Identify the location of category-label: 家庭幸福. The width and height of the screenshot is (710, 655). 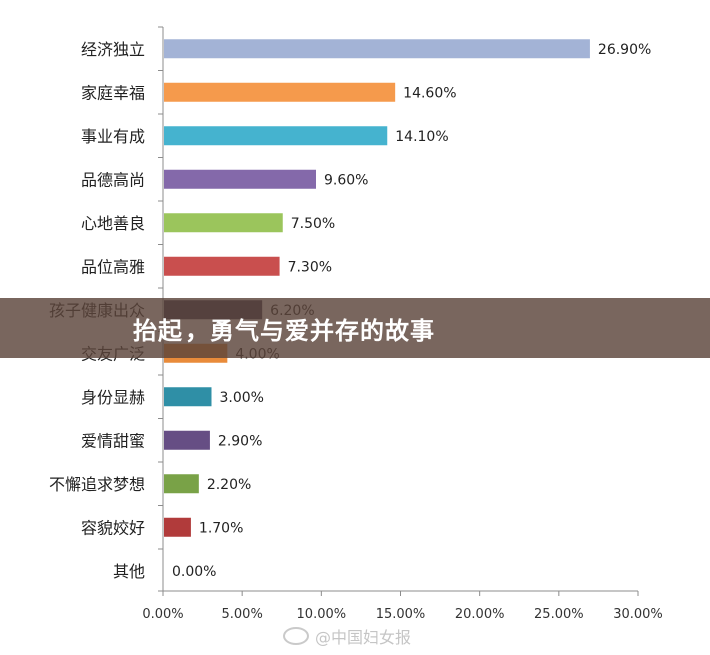
(113, 92).